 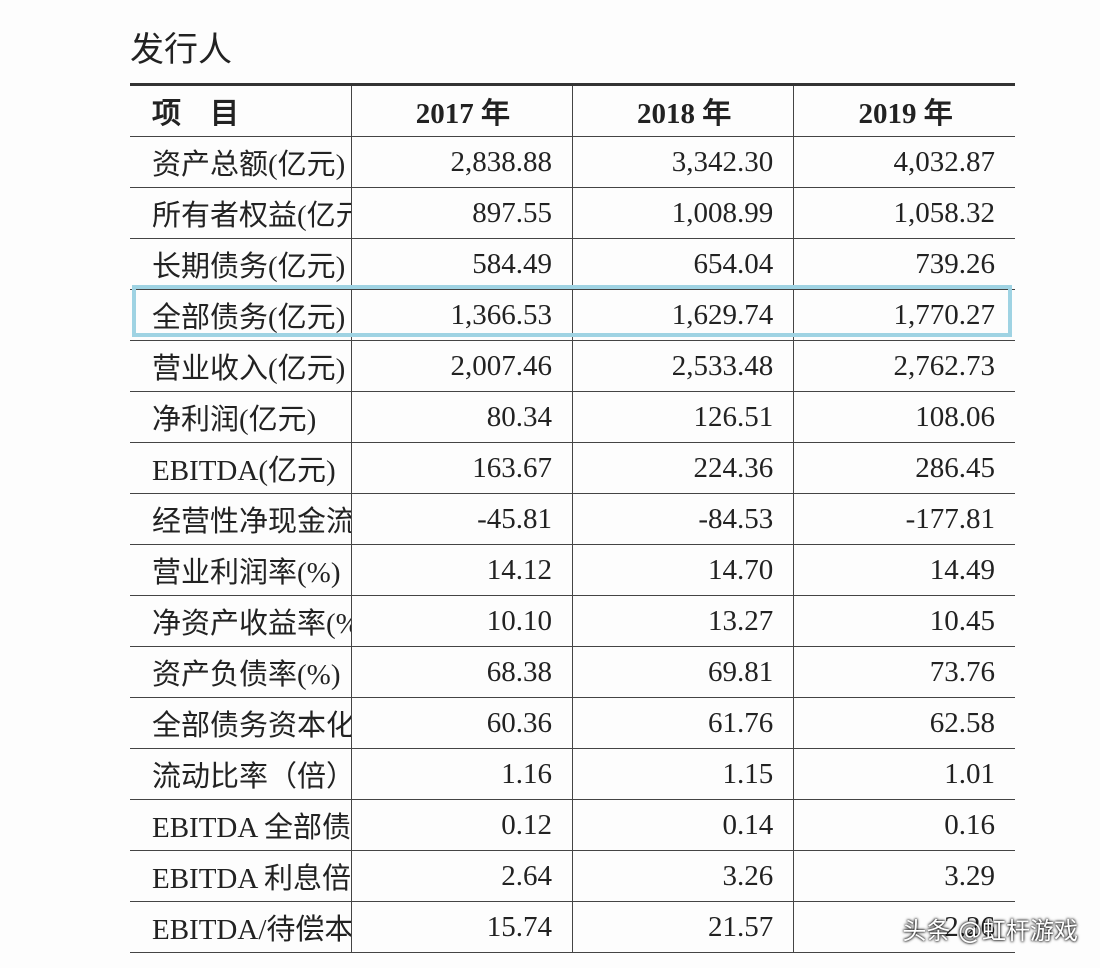 What do you see at coordinates (241, 366) in the screenshot?
I see `label-cell: 营业收入(亿元)` at bounding box center [241, 366].